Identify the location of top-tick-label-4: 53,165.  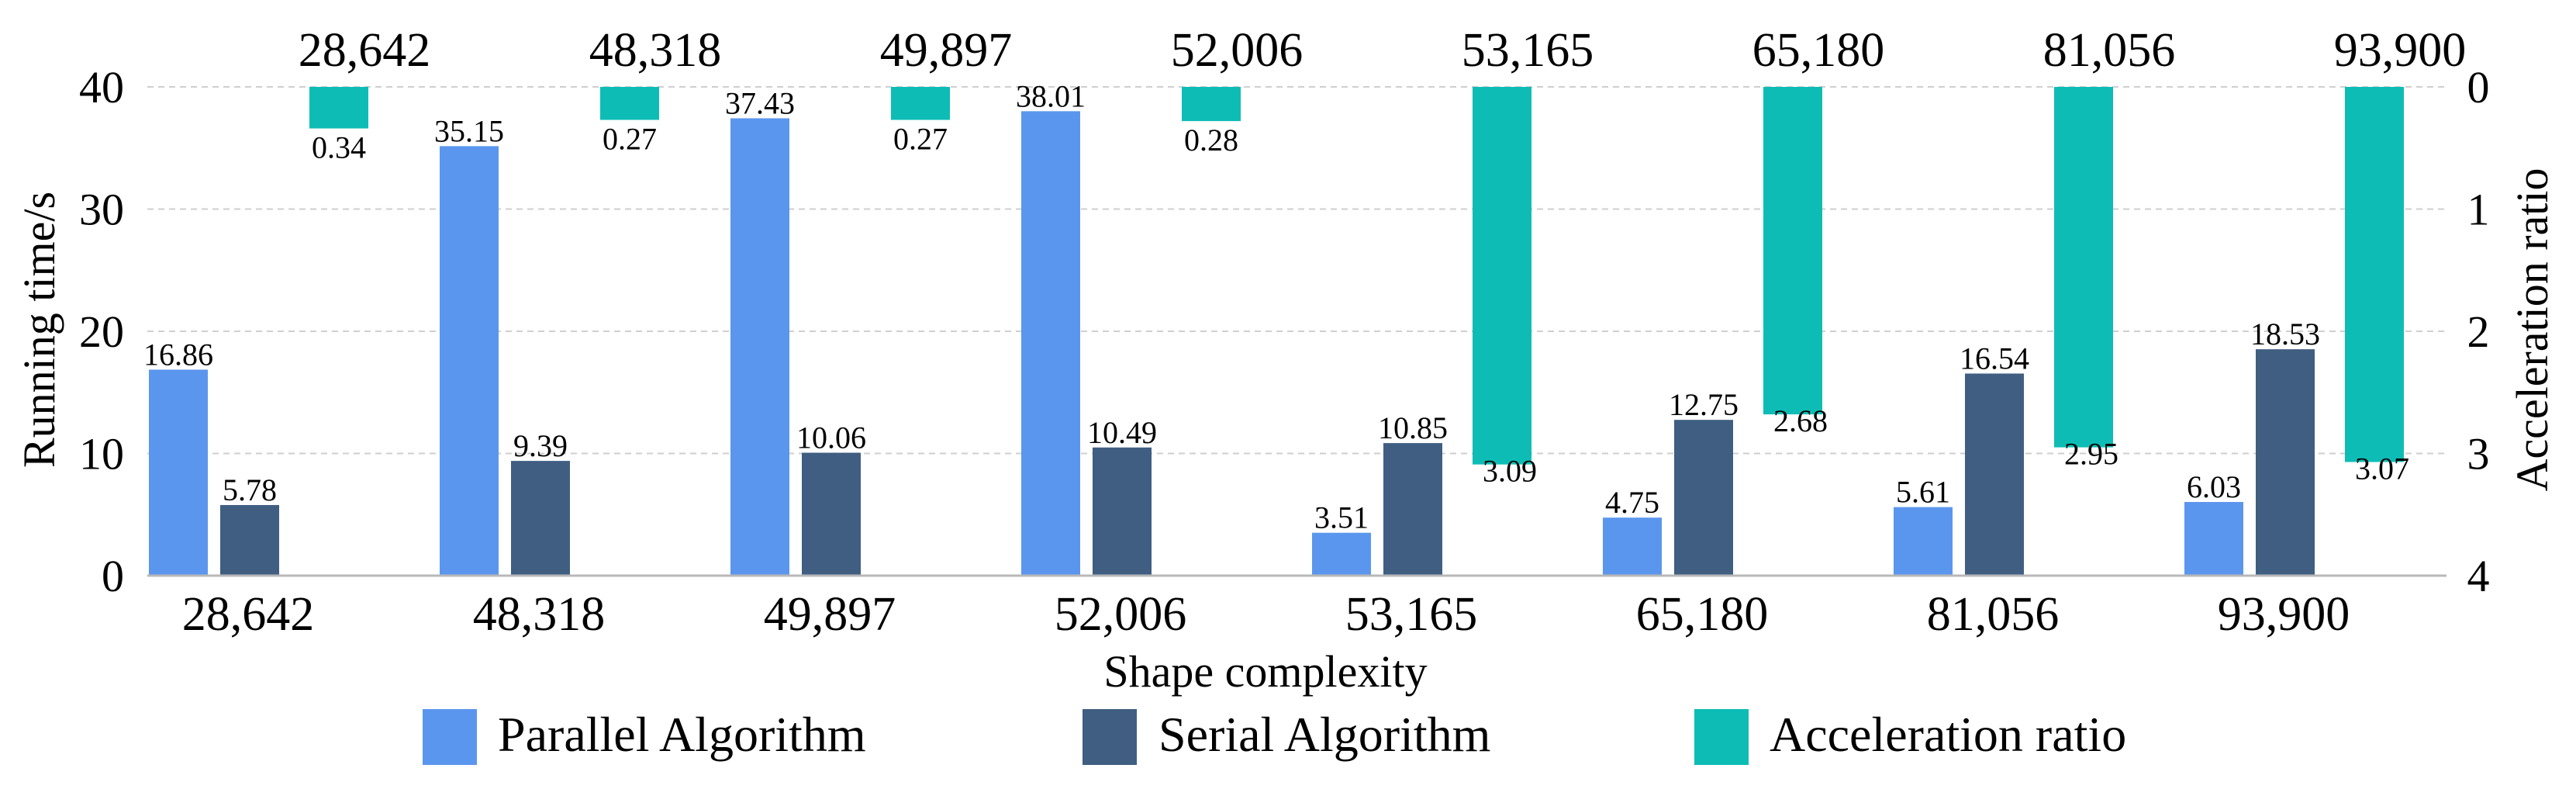
(1528, 50).